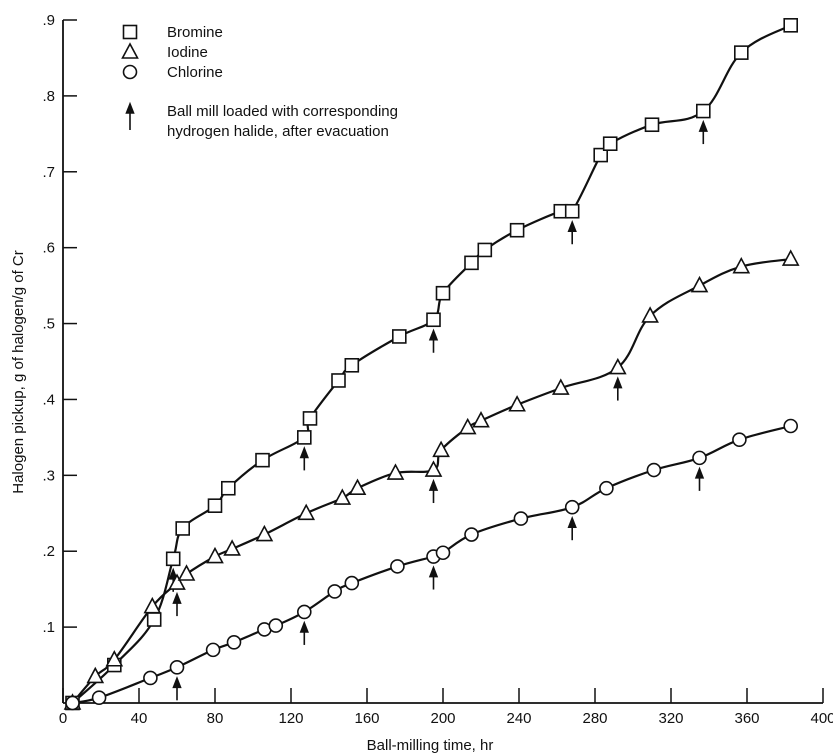 This screenshot has width=833, height=754. What do you see at coordinates (48, 248) in the screenshot?
I see `y-tick-label: .6` at bounding box center [48, 248].